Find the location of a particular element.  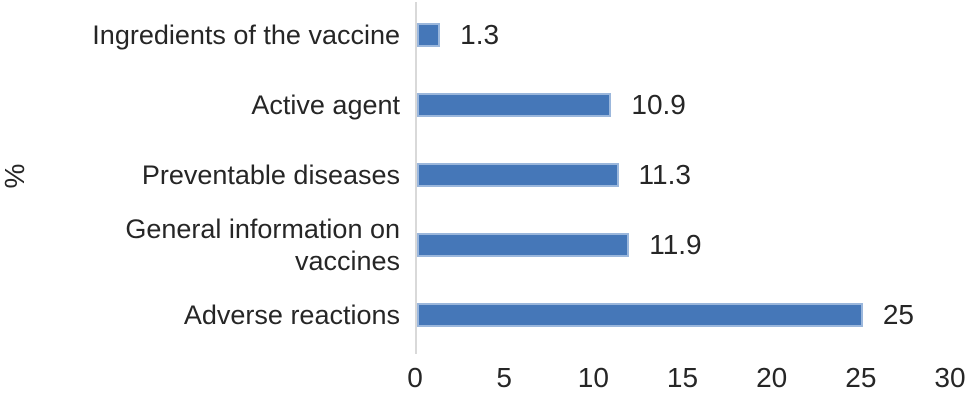

category-label: General information on vaccines is located at coordinates (262, 244).